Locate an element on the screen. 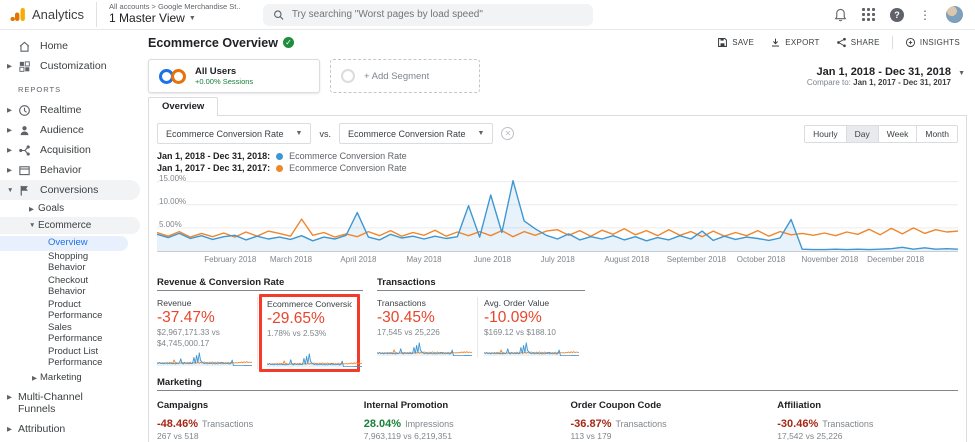 Image resolution: width=975 pixels, height=442 pixels. y-tick-15: 15.00% is located at coordinates (173, 178).